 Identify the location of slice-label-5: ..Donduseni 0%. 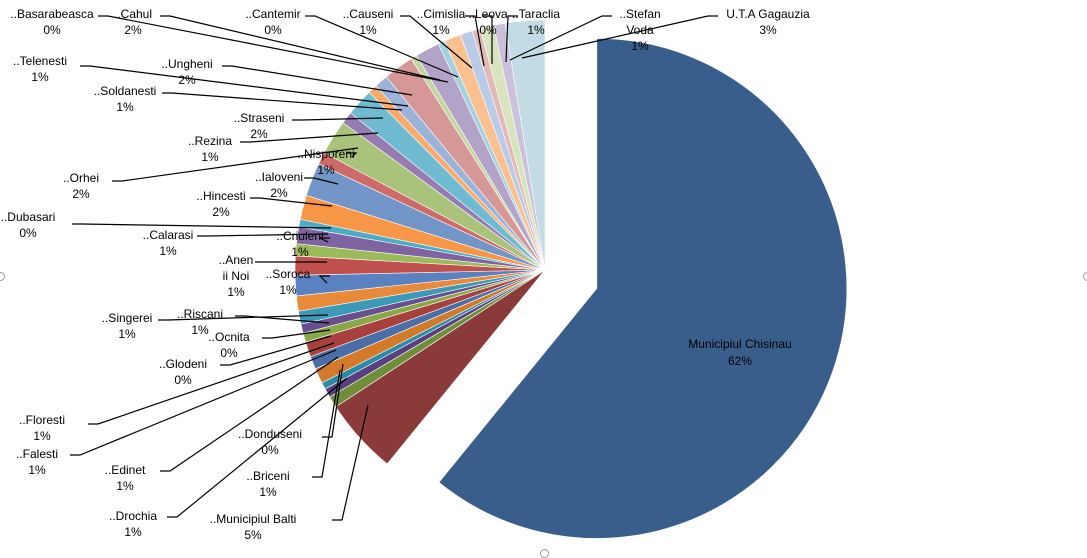
(270, 442).